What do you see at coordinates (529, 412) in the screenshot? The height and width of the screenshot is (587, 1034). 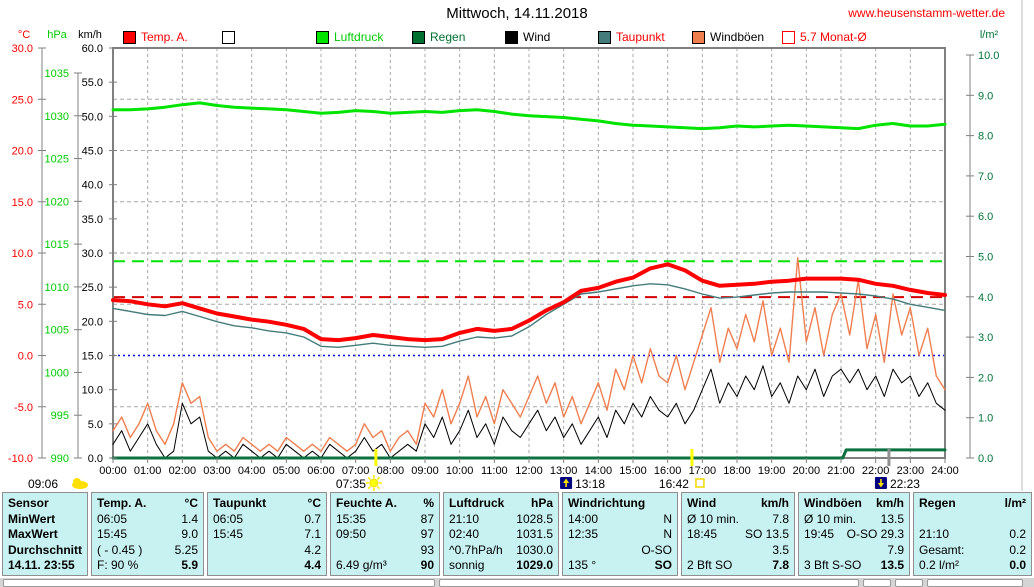 I see `series-wind` at bounding box center [529, 412].